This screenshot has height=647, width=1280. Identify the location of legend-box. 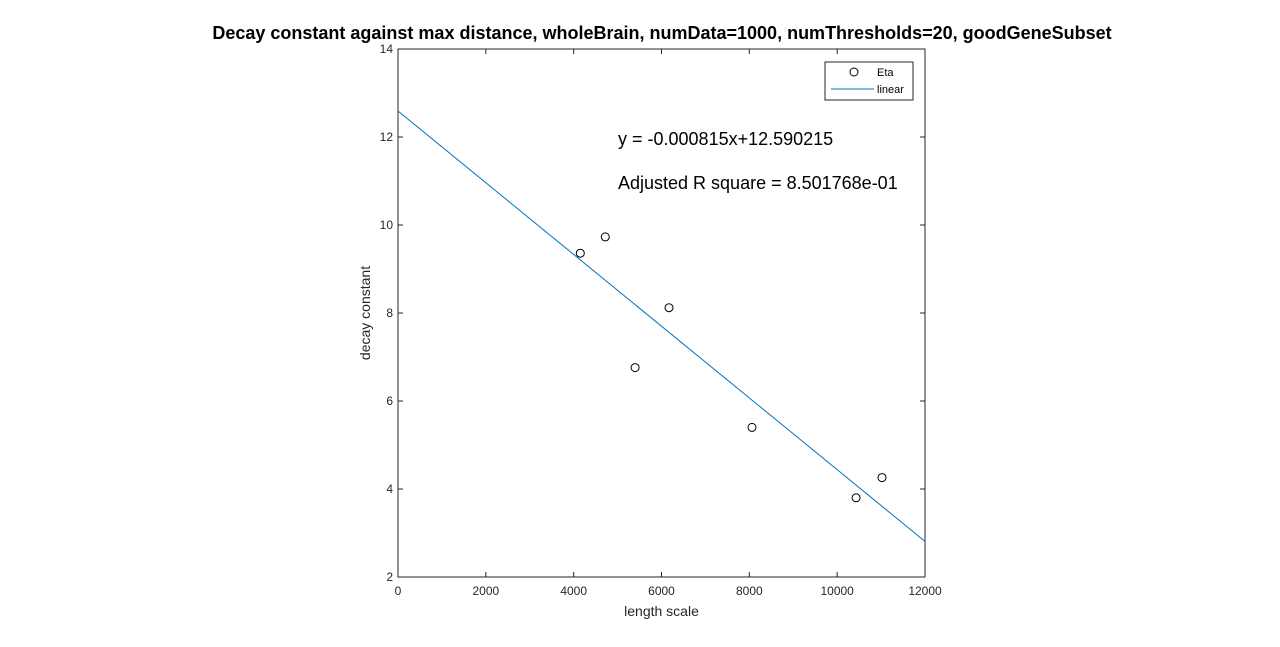
(869, 81).